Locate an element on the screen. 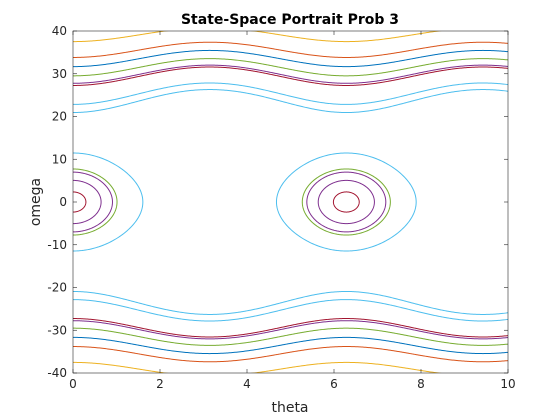 The height and width of the screenshot is (420, 560). y-tick-label: -10 is located at coordinates (57, 245).